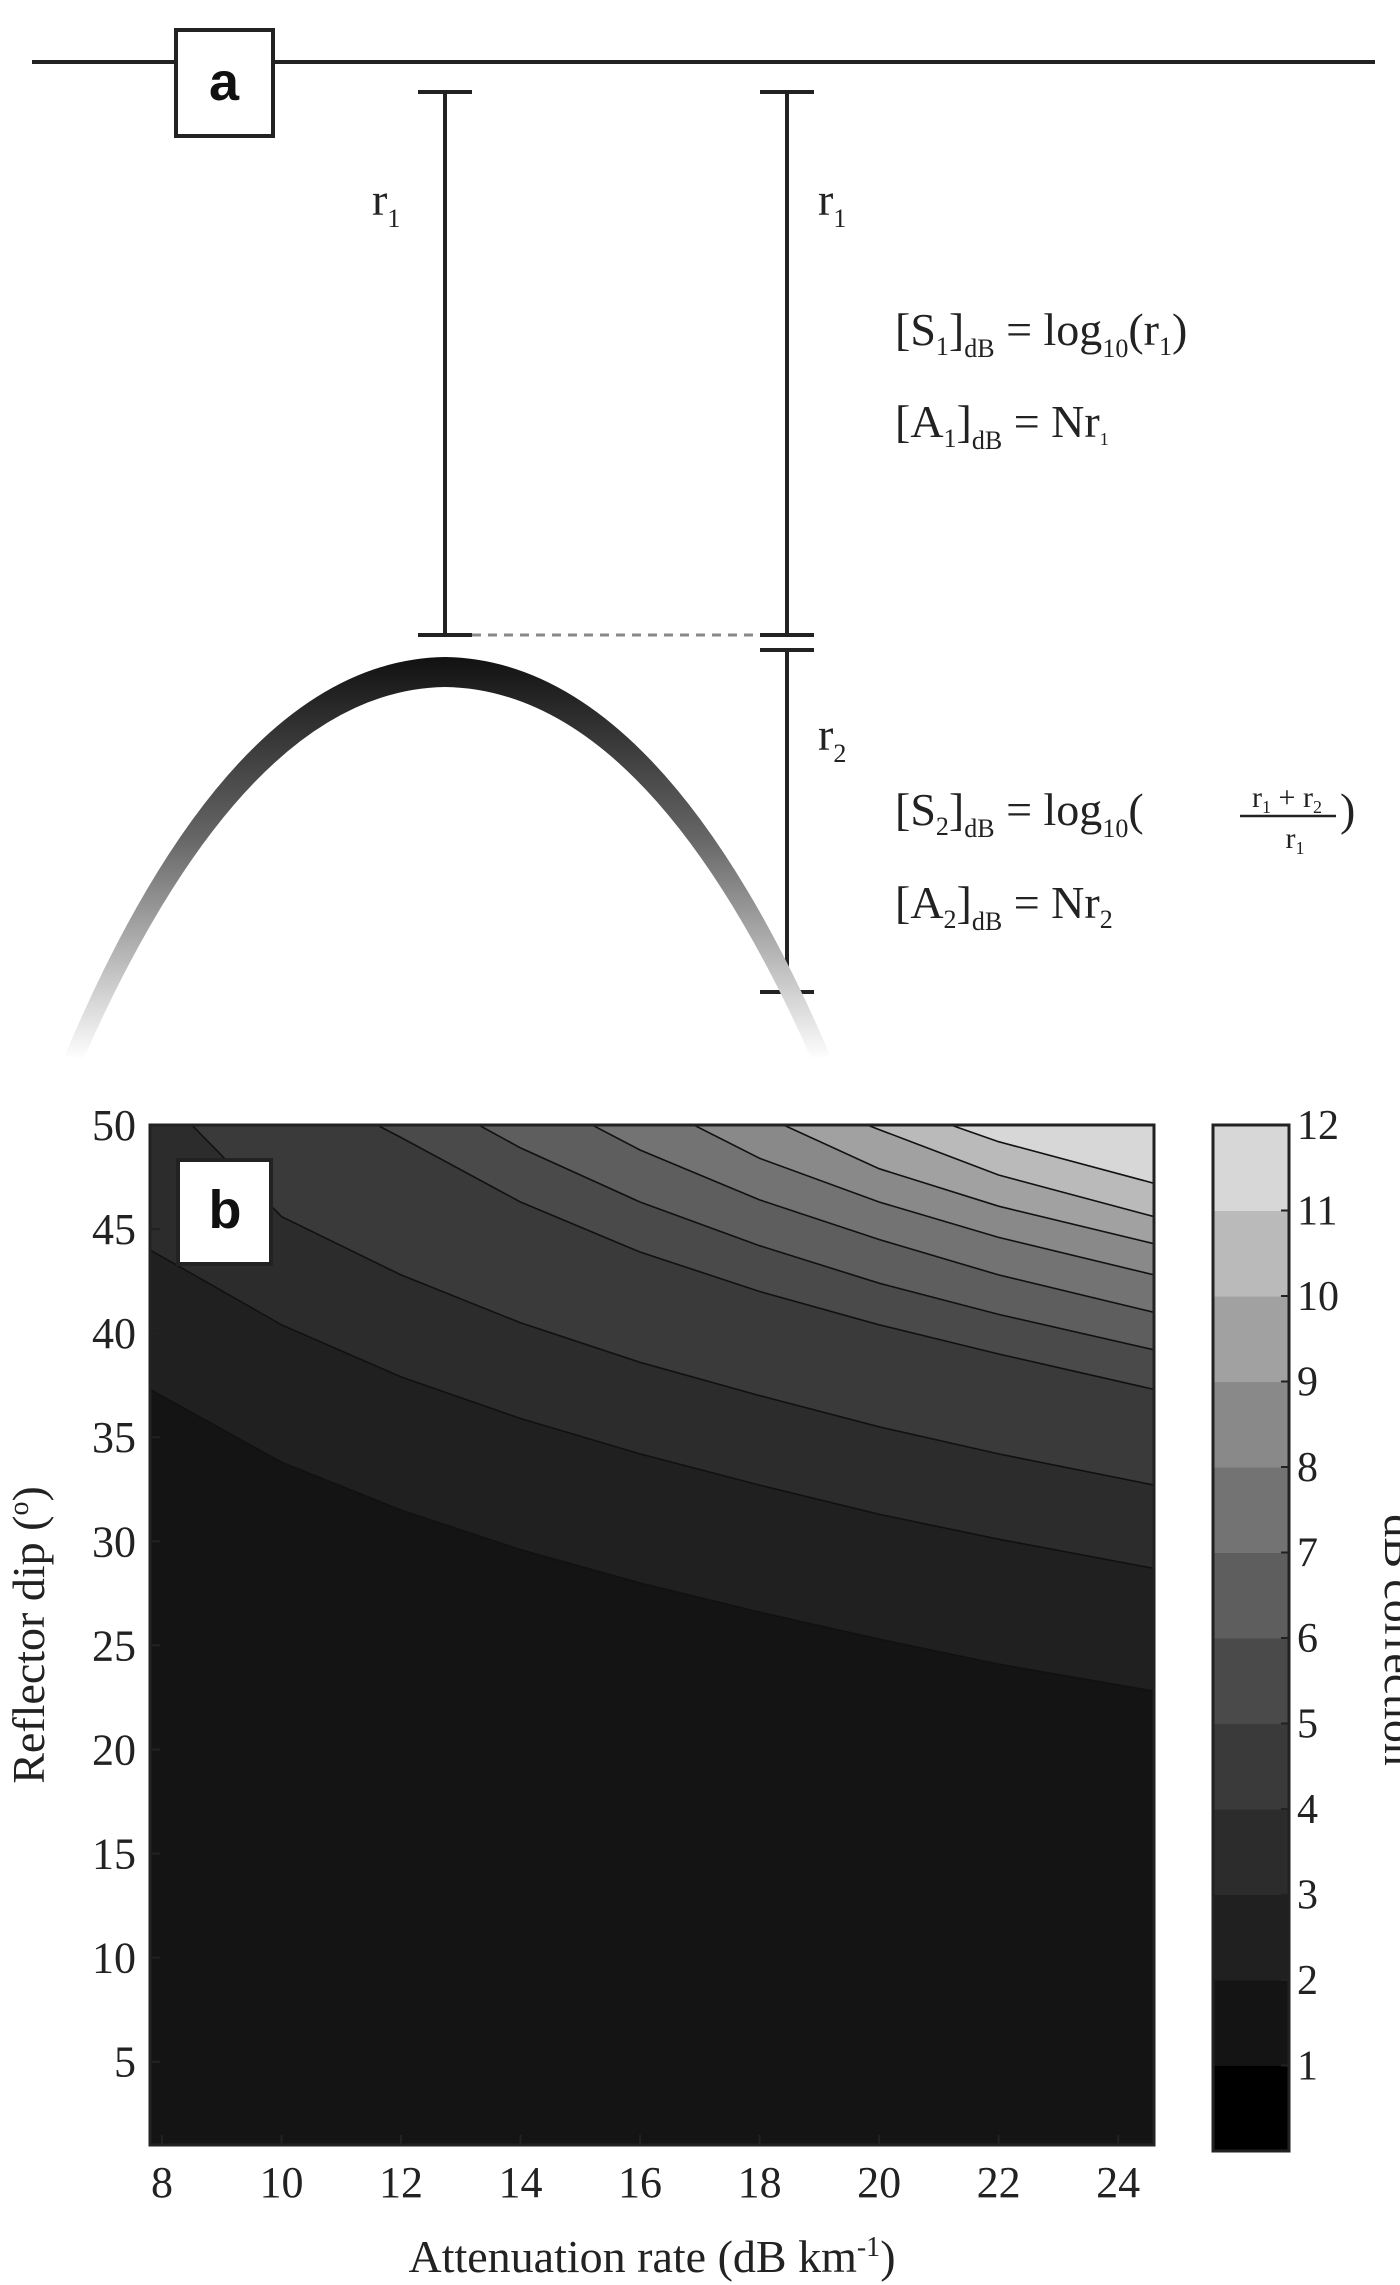 The image size is (1400, 2285). Describe the element at coordinates (1307, 1554) in the screenshot. I see `colorbar-tick-label: 7` at that location.